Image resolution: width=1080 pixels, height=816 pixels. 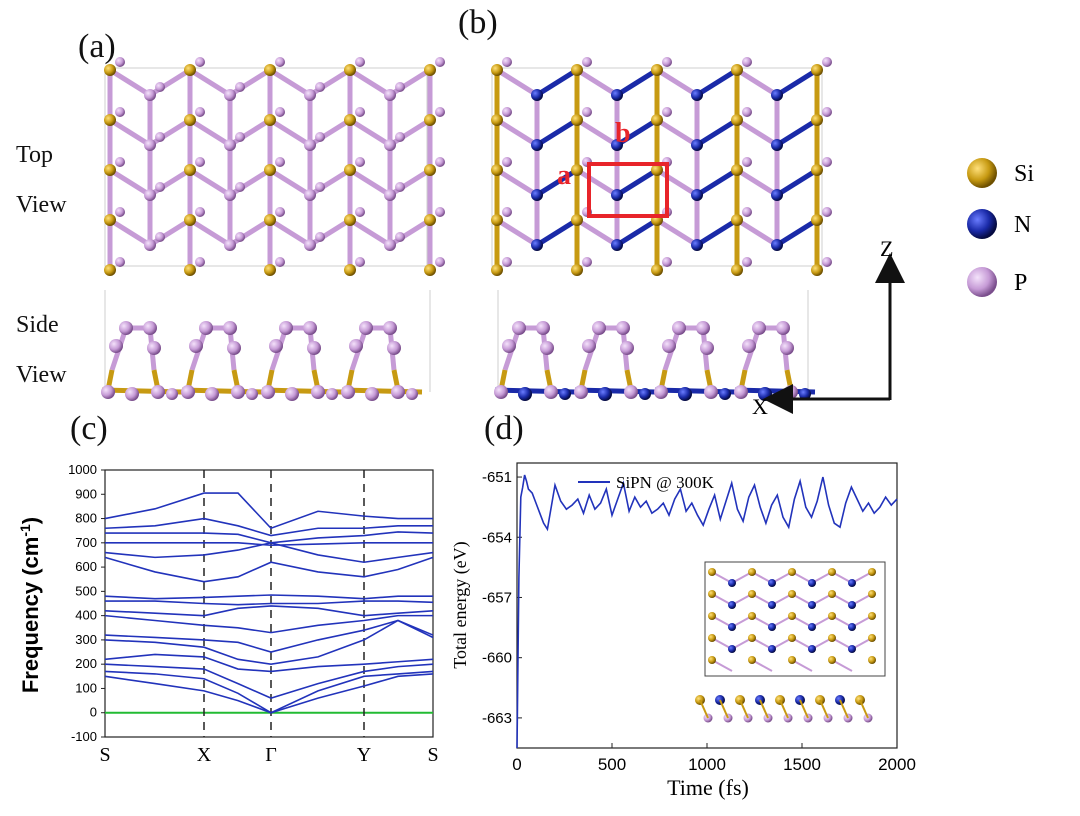 I want to click on y-tick-label: 700, so click(x=86, y=542).